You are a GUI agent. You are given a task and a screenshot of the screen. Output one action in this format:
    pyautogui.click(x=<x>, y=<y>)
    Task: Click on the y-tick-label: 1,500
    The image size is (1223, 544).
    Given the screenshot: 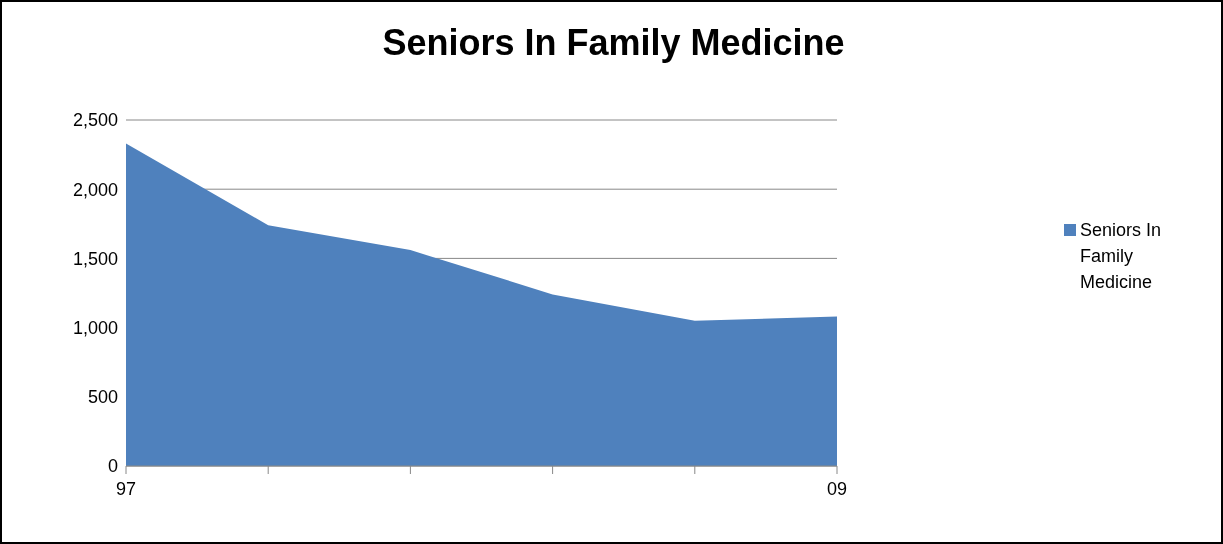 What is the action you would take?
    pyautogui.click(x=95, y=258)
    